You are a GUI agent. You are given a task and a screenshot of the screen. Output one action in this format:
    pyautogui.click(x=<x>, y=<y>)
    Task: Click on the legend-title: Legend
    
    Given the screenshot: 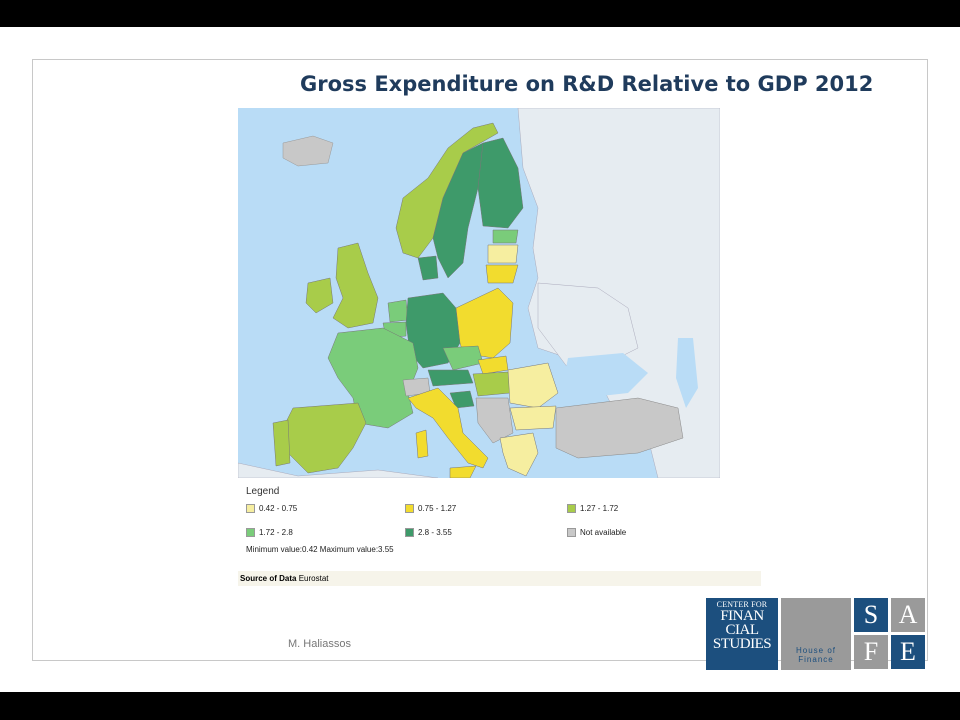 What is the action you would take?
    pyautogui.click(x=263, y=491)
    